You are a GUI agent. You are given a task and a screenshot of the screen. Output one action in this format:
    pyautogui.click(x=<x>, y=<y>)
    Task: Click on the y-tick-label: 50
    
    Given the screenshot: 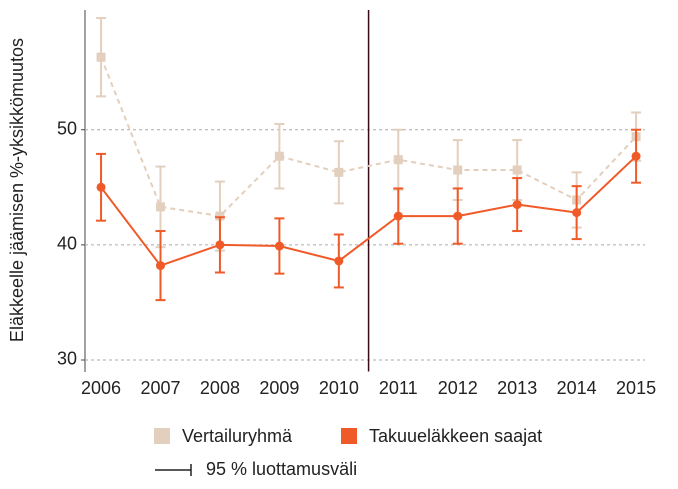 What is the action you would take?
    pyautogui.click(x=67, y=128)
    